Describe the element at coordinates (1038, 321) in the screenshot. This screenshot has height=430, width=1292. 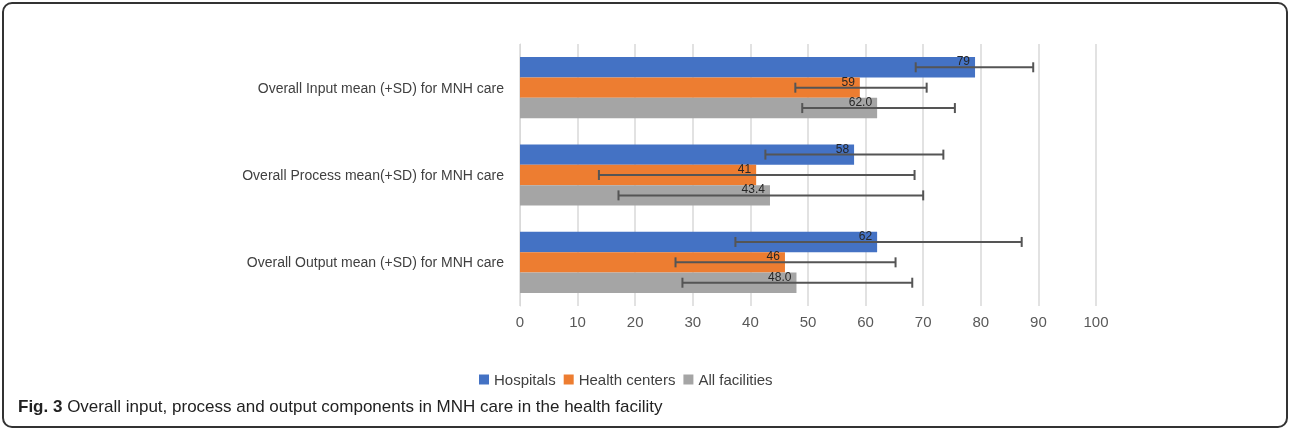
I see `x-tick-label: 90` at that location.